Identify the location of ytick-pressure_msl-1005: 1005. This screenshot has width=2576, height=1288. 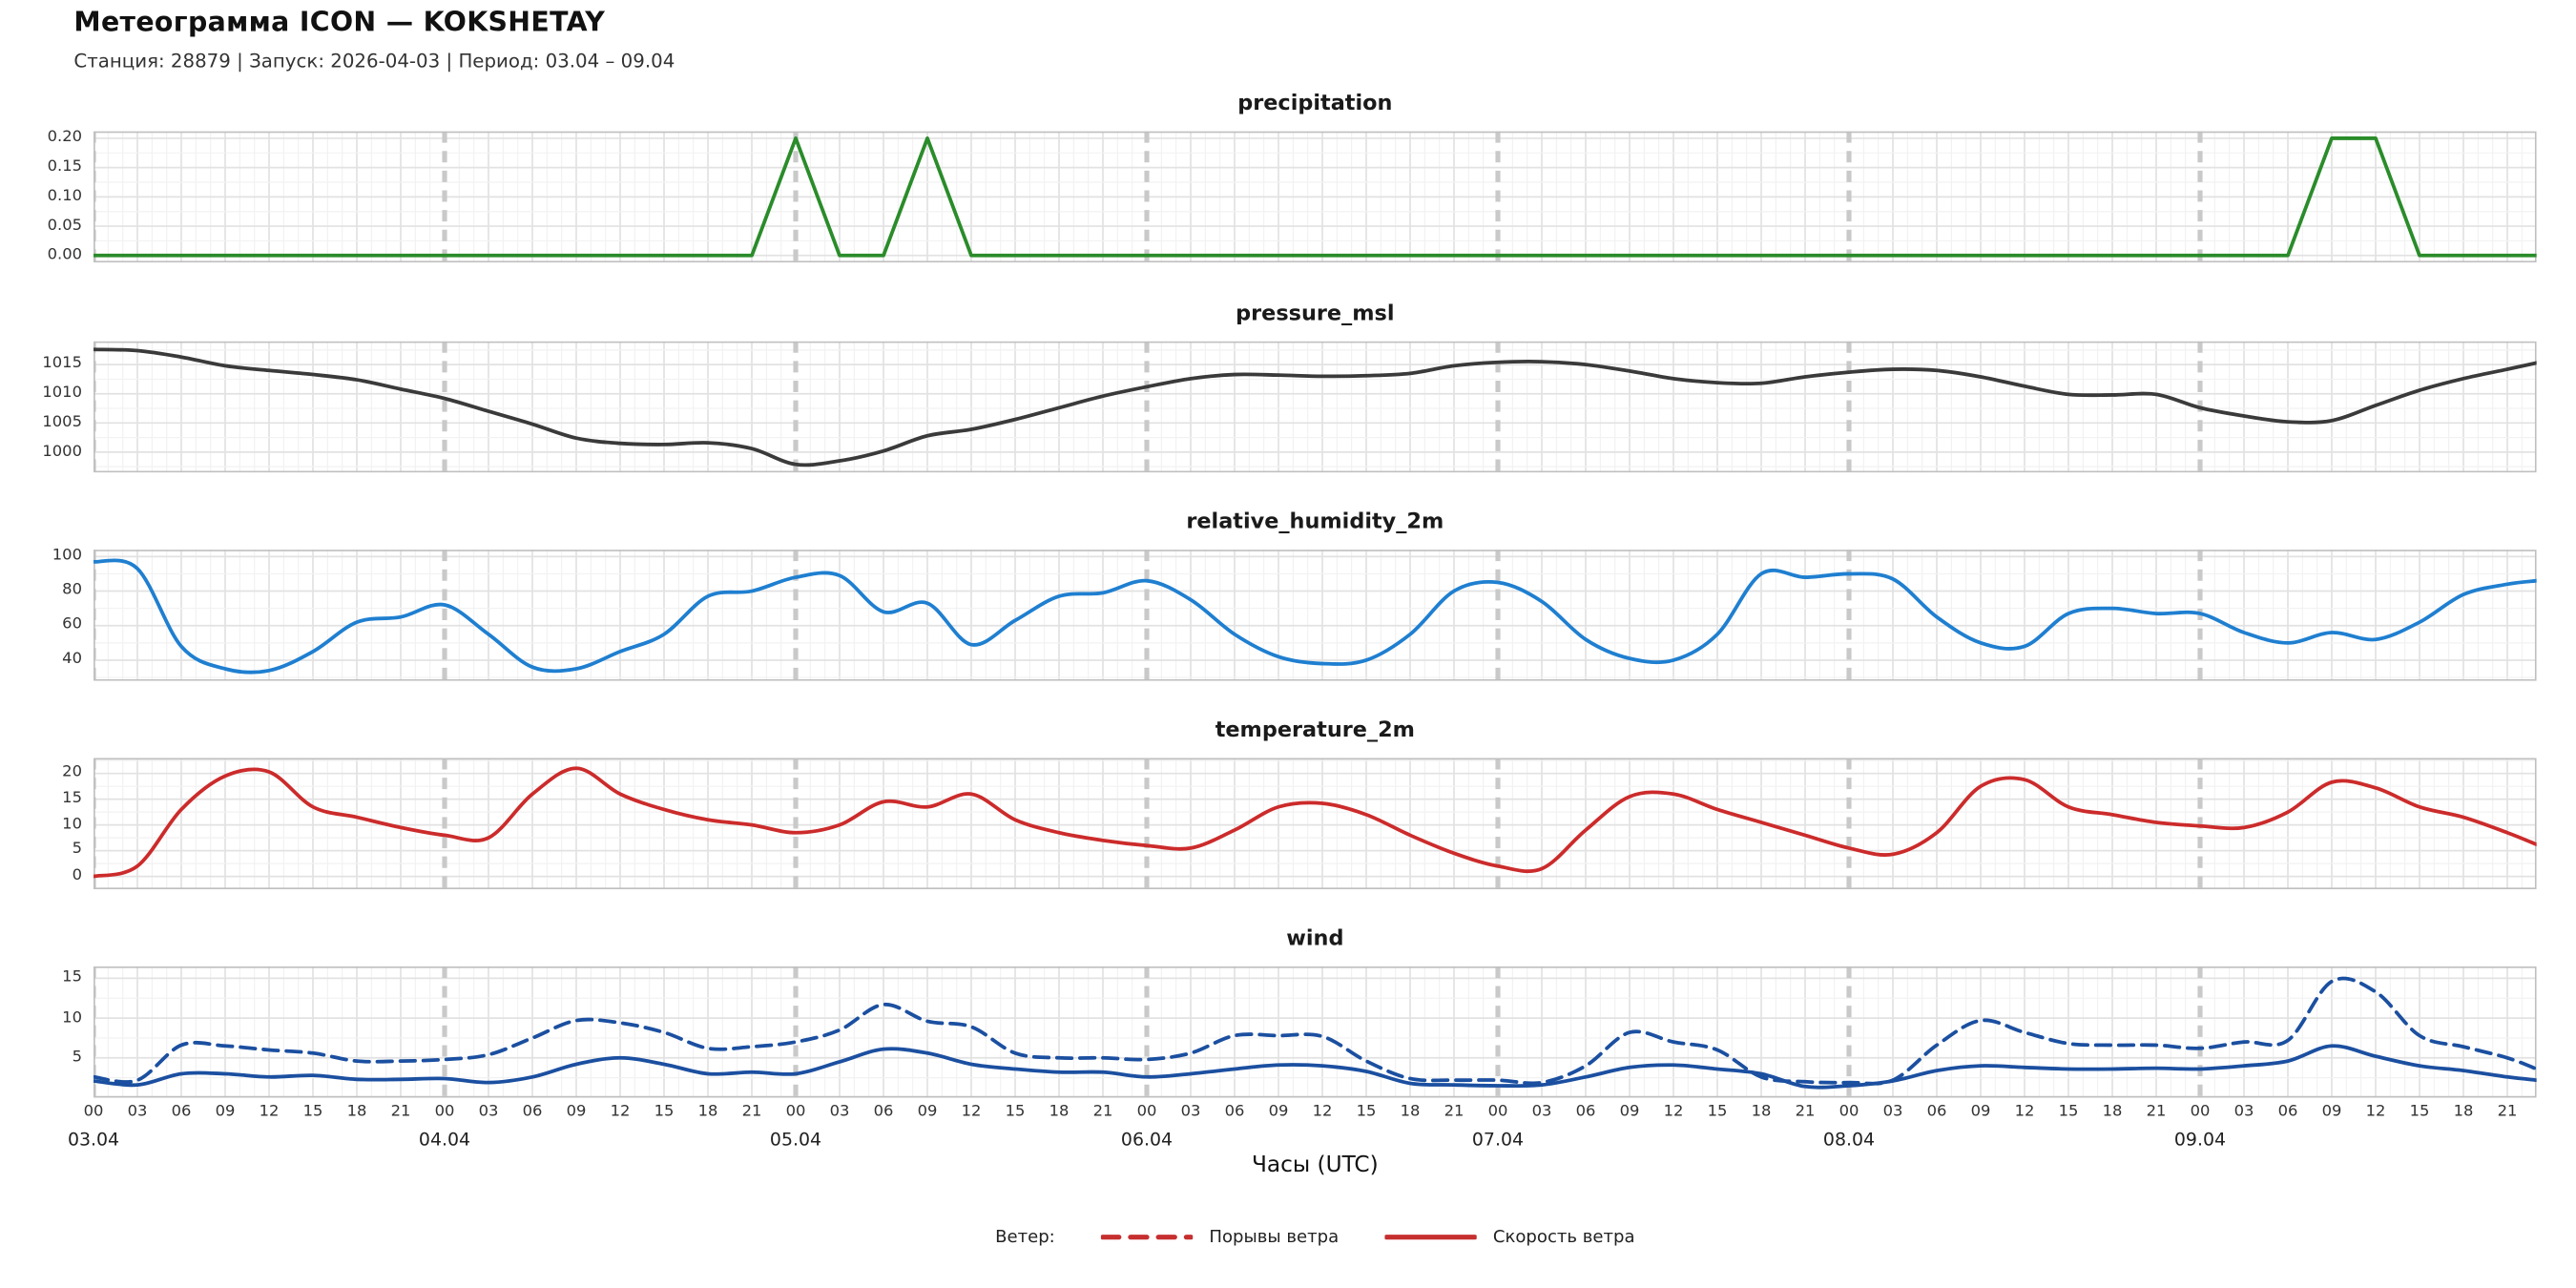
(62, 421).